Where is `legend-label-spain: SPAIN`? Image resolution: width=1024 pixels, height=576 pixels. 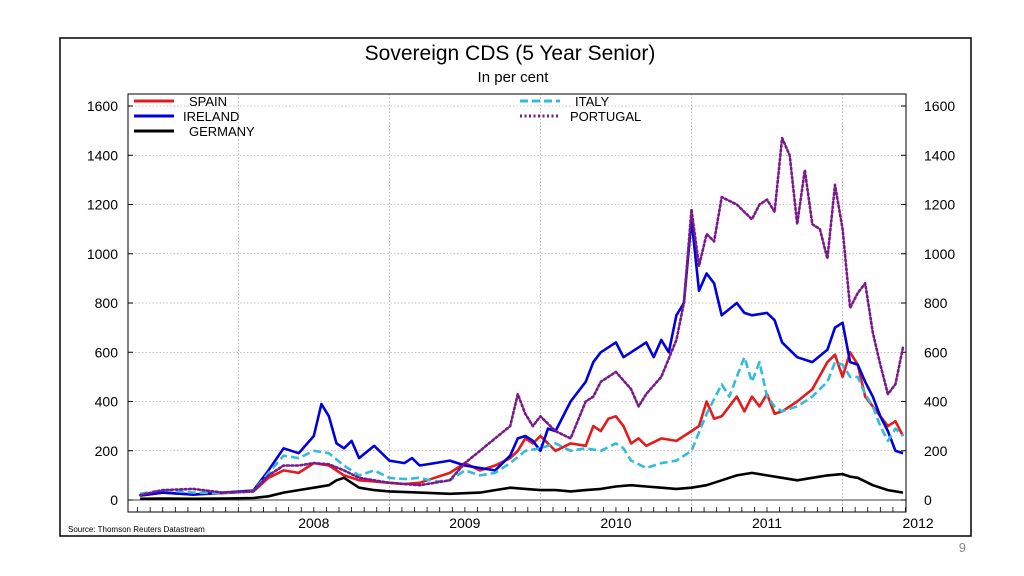
legend-label-spain: SPAIN is located at coordinates (208, 101).